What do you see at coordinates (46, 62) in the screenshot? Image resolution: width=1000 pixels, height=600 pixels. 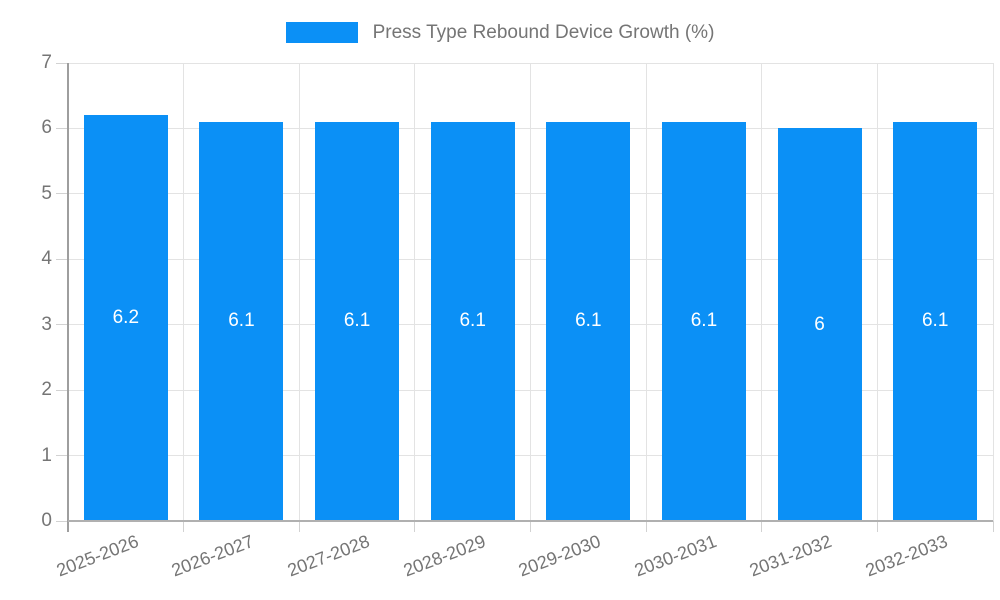 I see `y-axis-label: 7` at bounding box center [46, 62].